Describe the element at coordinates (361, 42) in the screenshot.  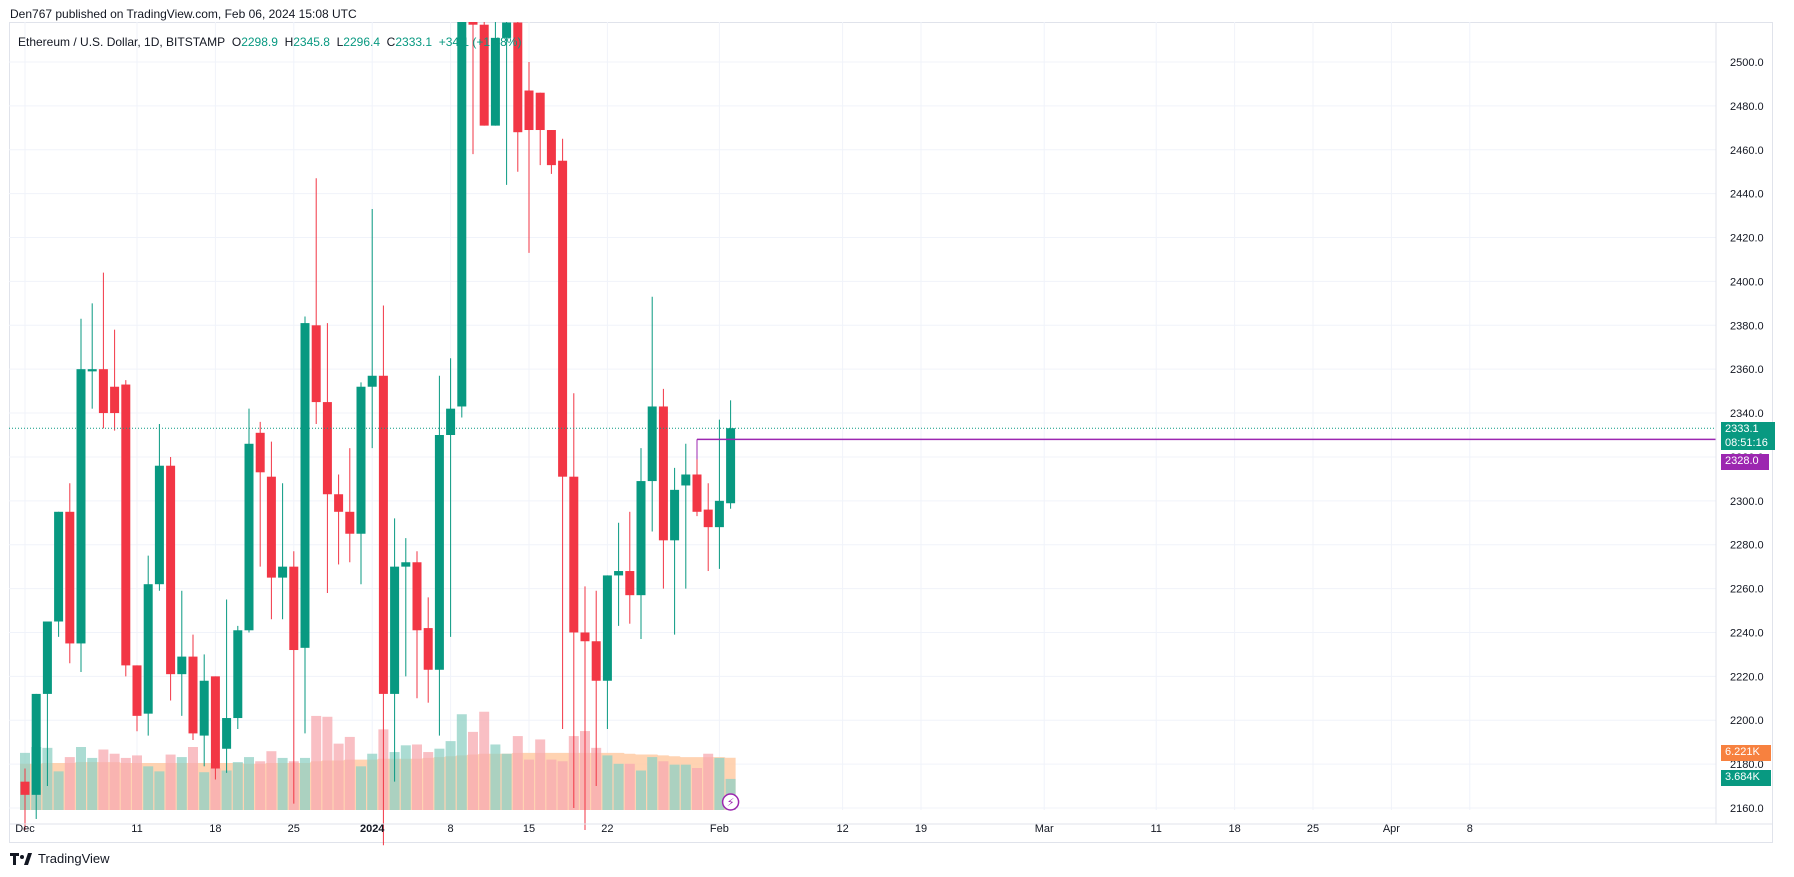
I see `low-value: 2296.4` at that location.